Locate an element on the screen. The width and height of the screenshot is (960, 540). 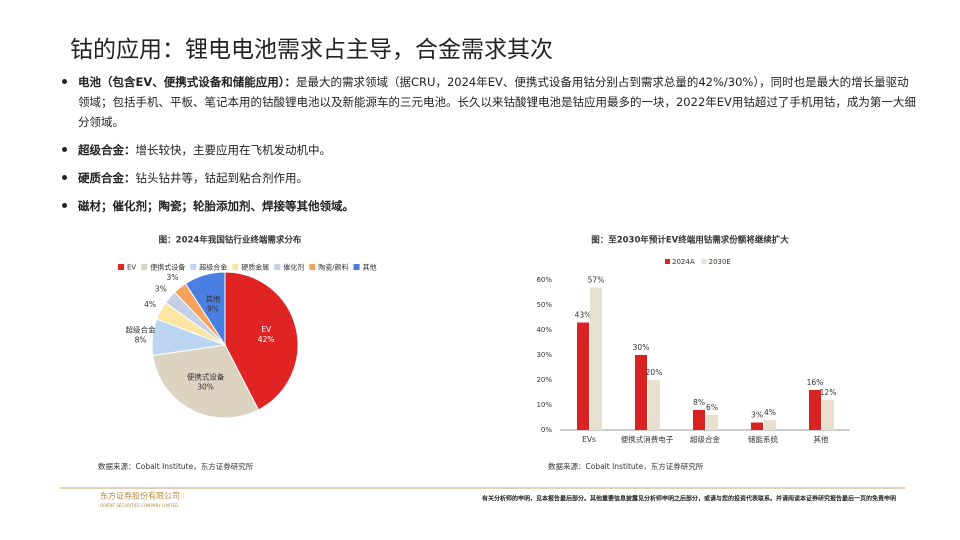
y-tick-label: 60% is located at coordinates (544, 280).